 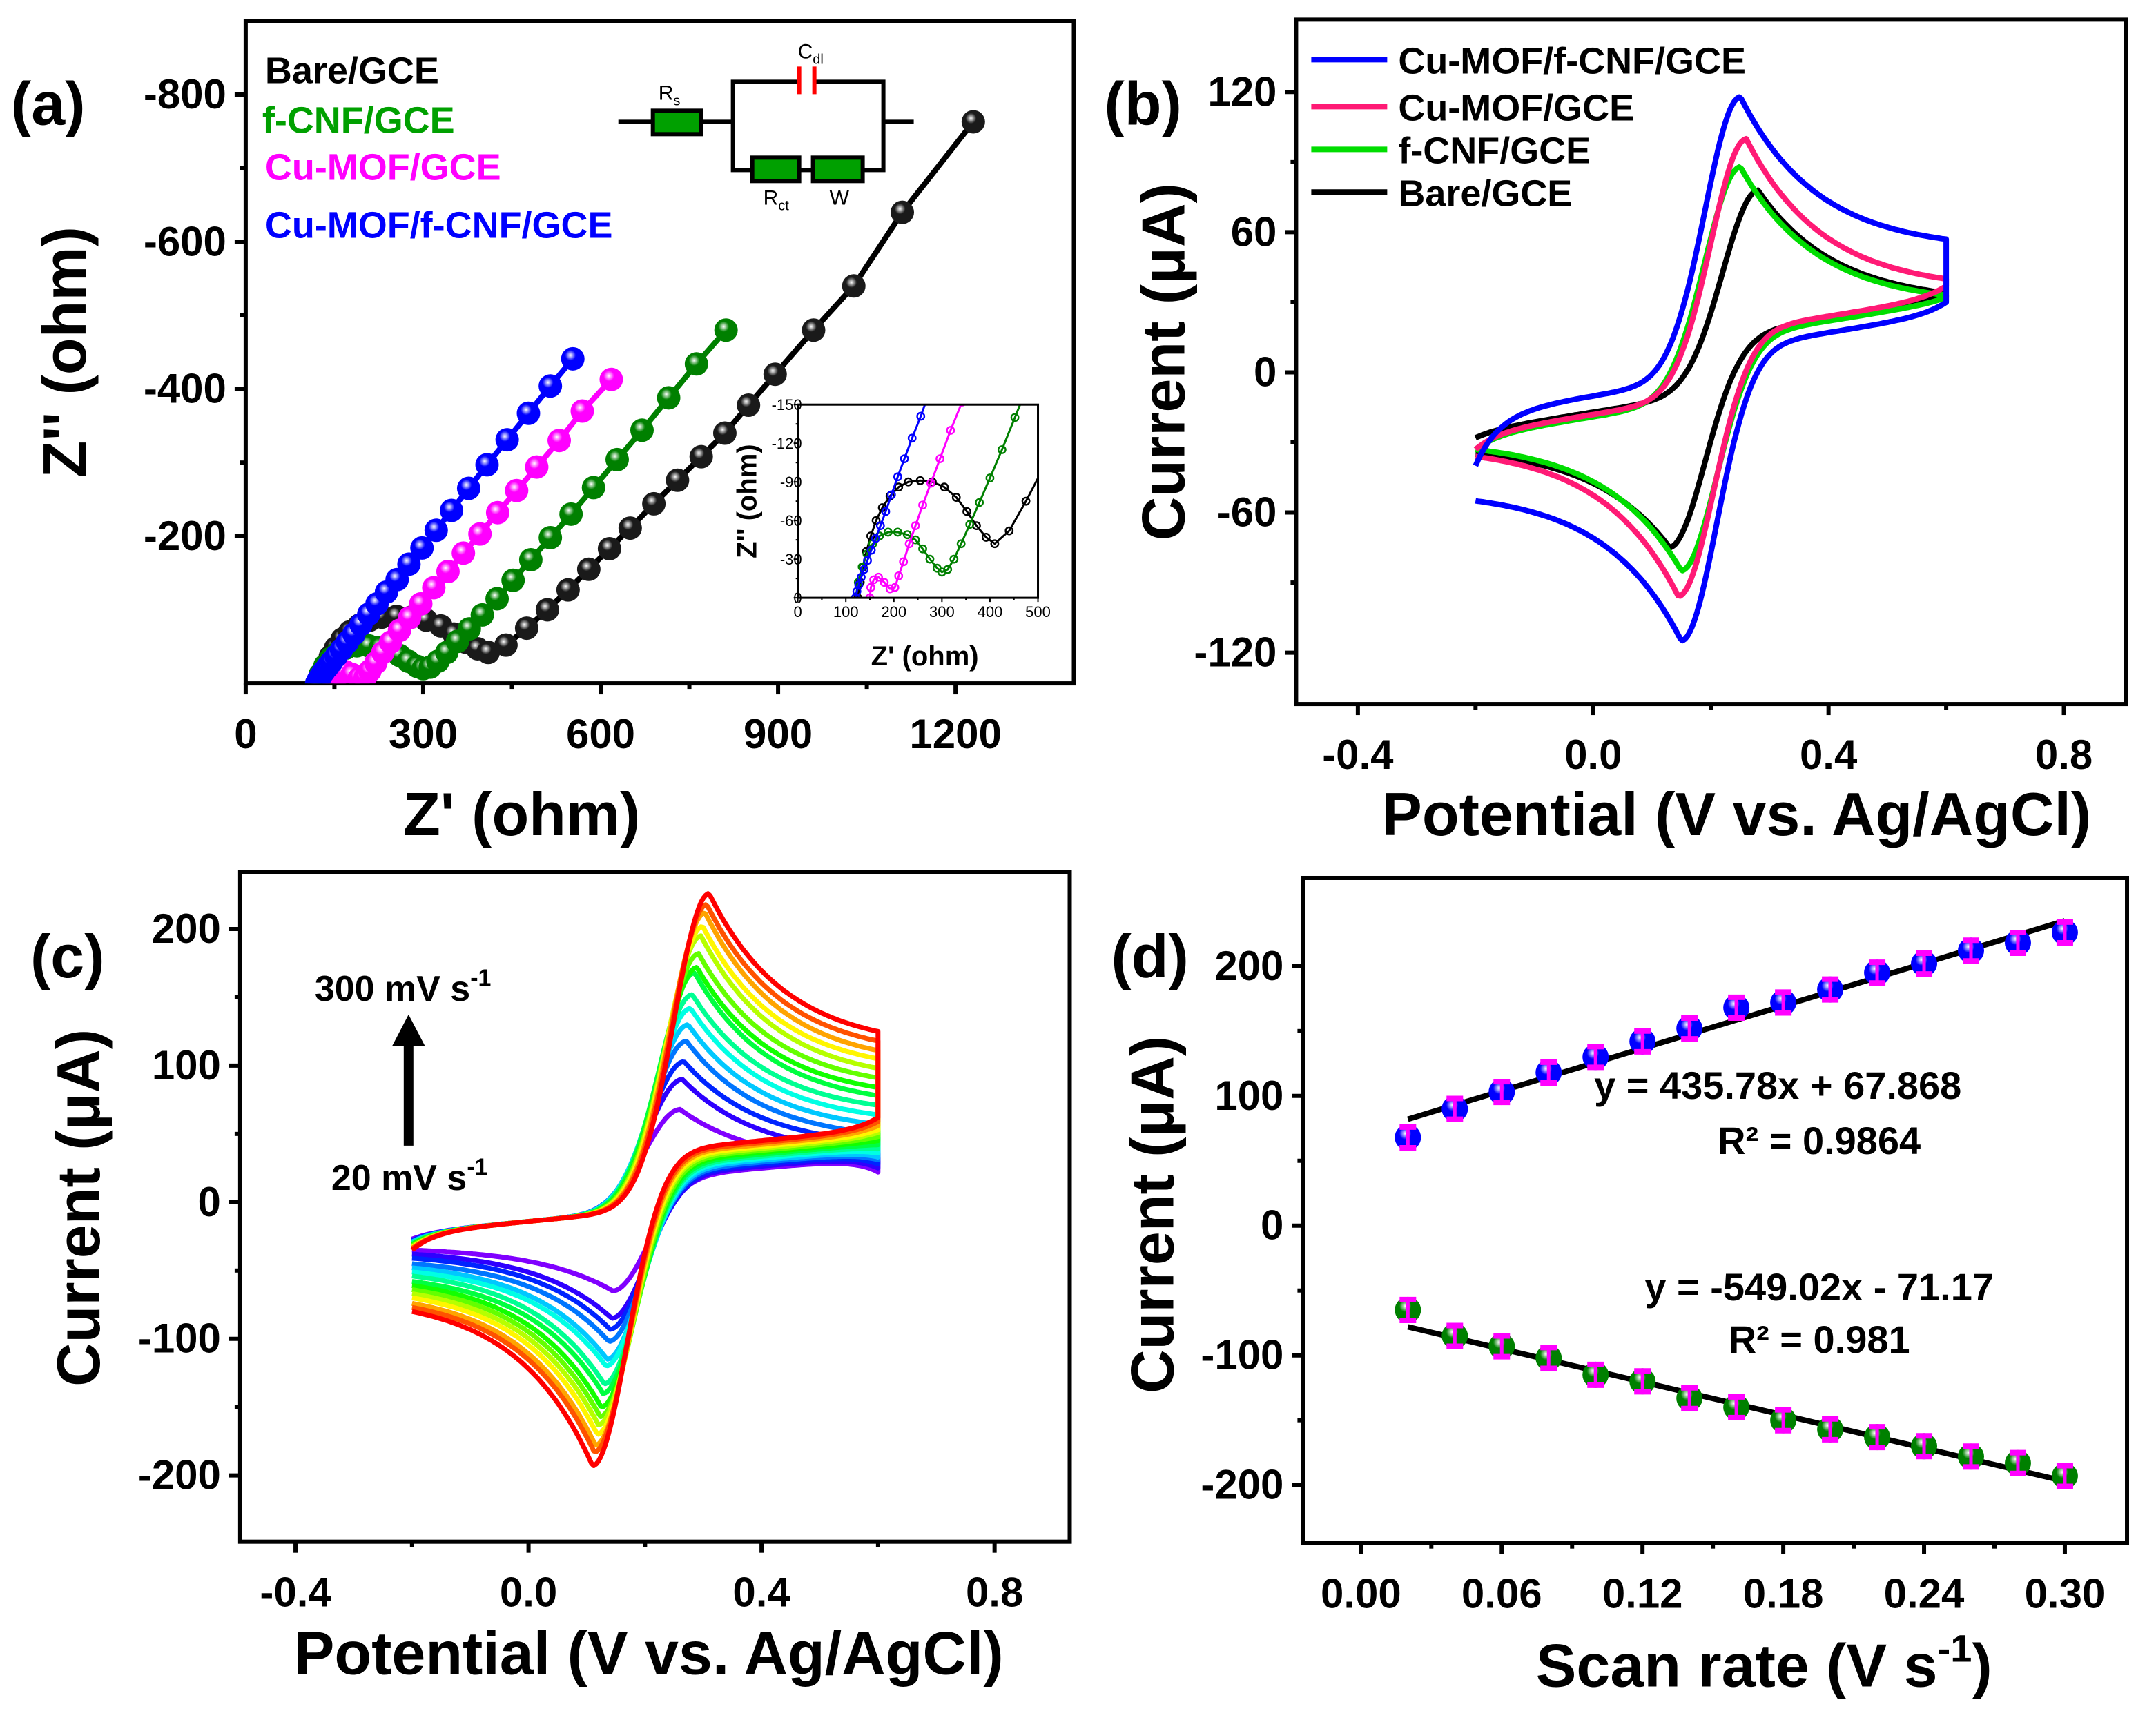 I want to click on cdl-sub: dl, so click(x=818, y=59).